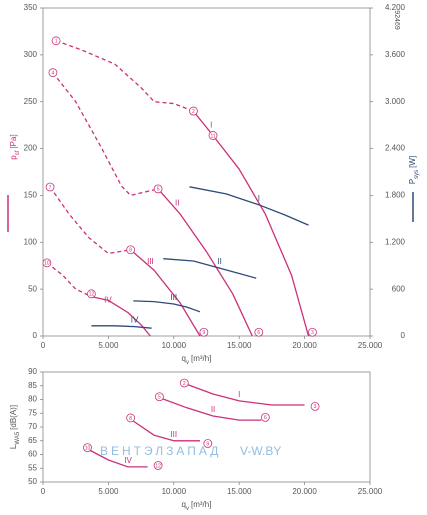 The height and width of the screenshot is (515, 427). Describe the element at coordinates (304, 491) in the screenshot. I see `x-tick-label: 20.000` at that location.